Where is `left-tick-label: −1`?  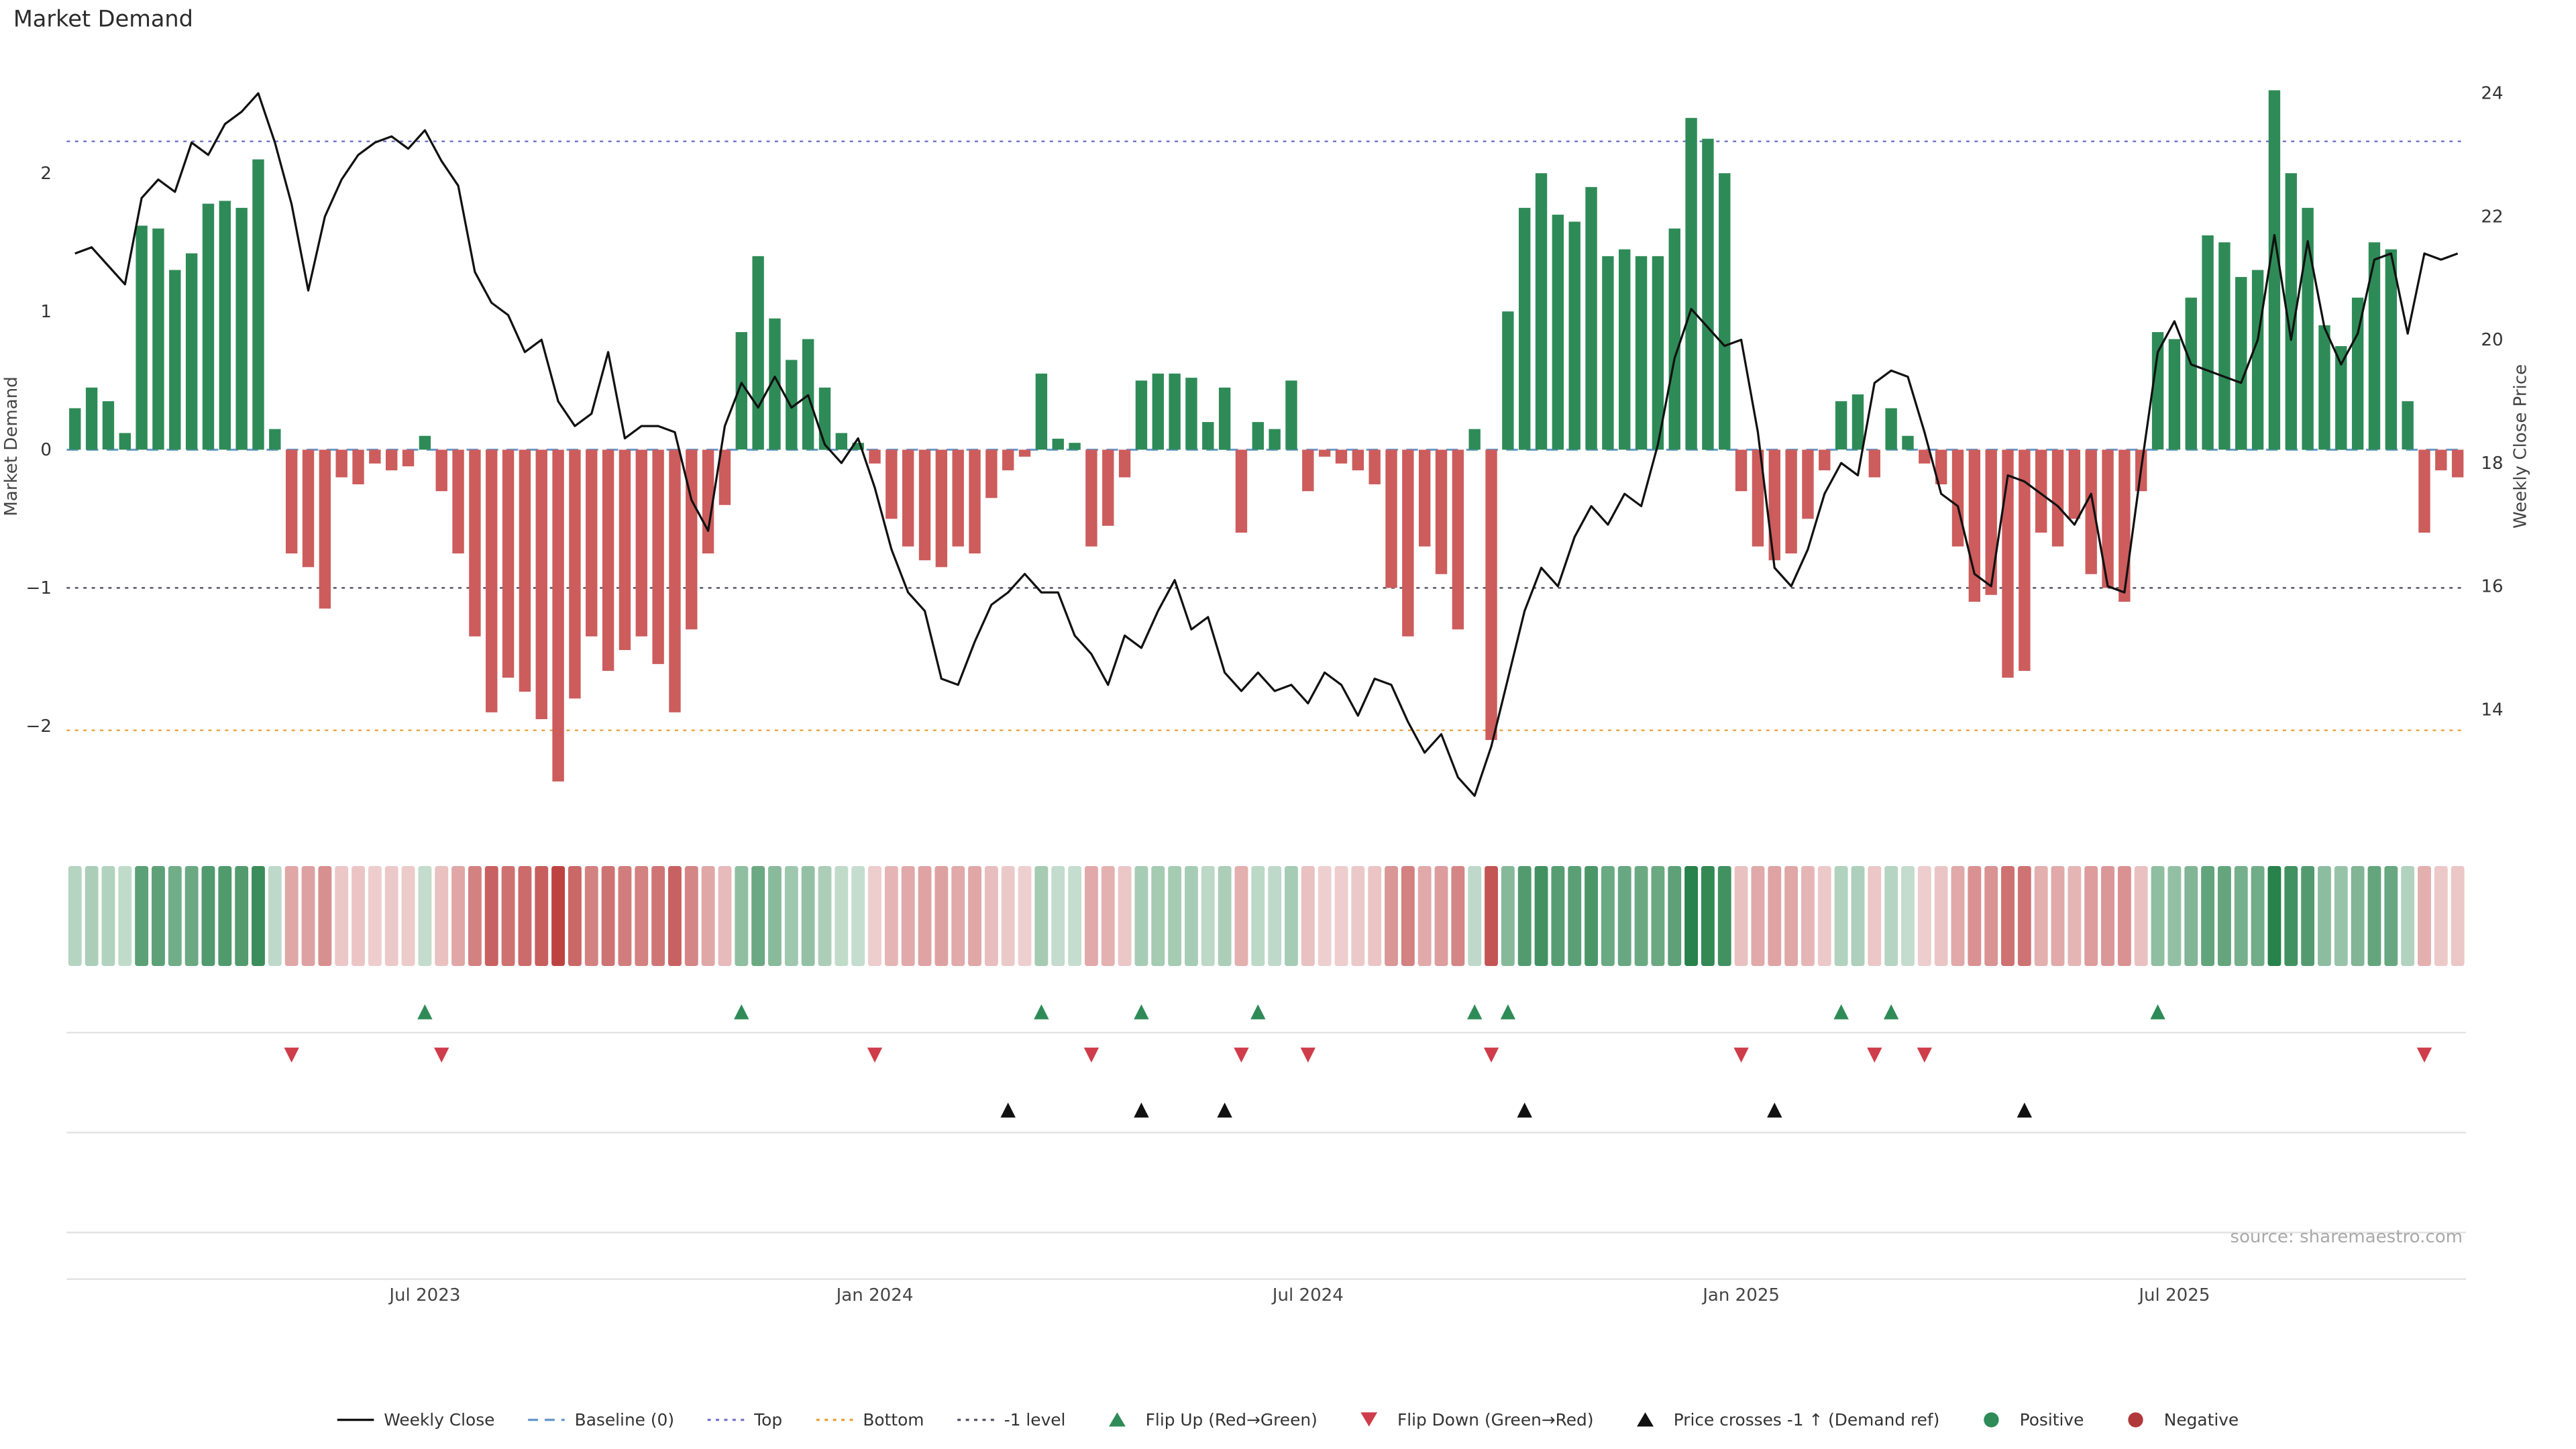 left-tick-label: −1 is located at coordinates (39, 588).